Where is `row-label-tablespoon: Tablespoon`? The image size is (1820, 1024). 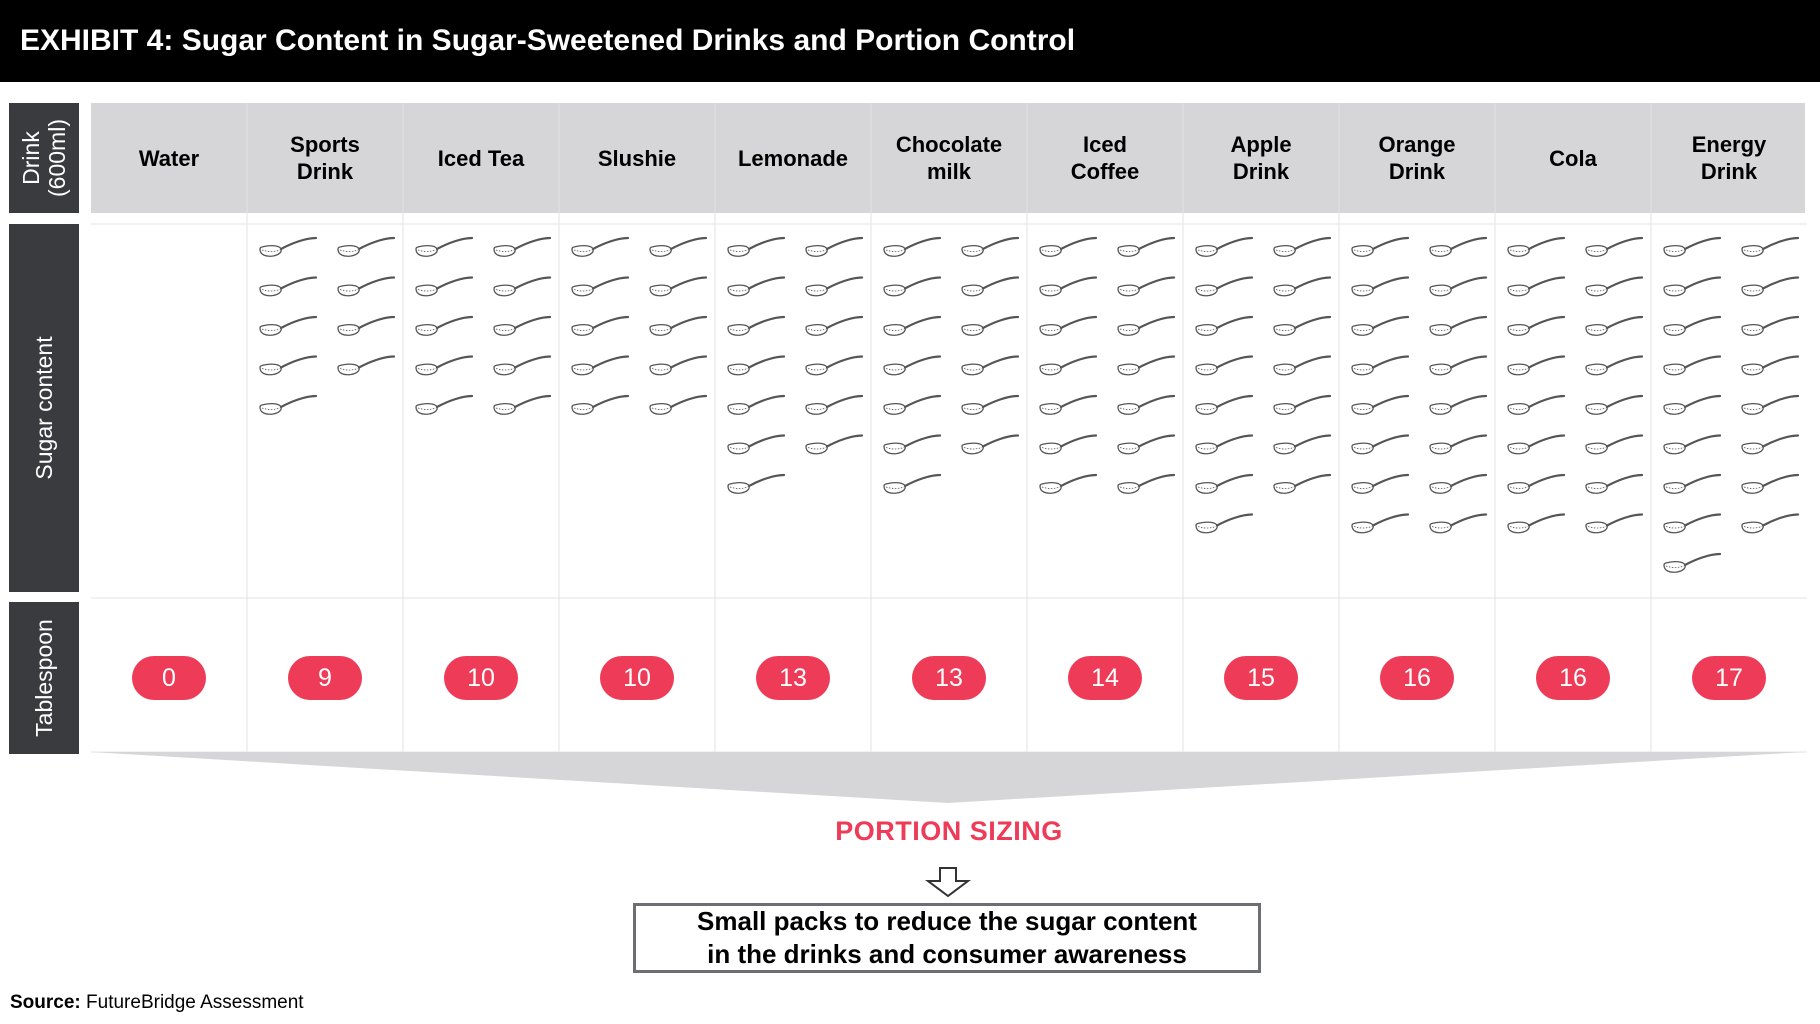
row-label-tablespoon: Tablespoon is located at coordinates (44, 678).